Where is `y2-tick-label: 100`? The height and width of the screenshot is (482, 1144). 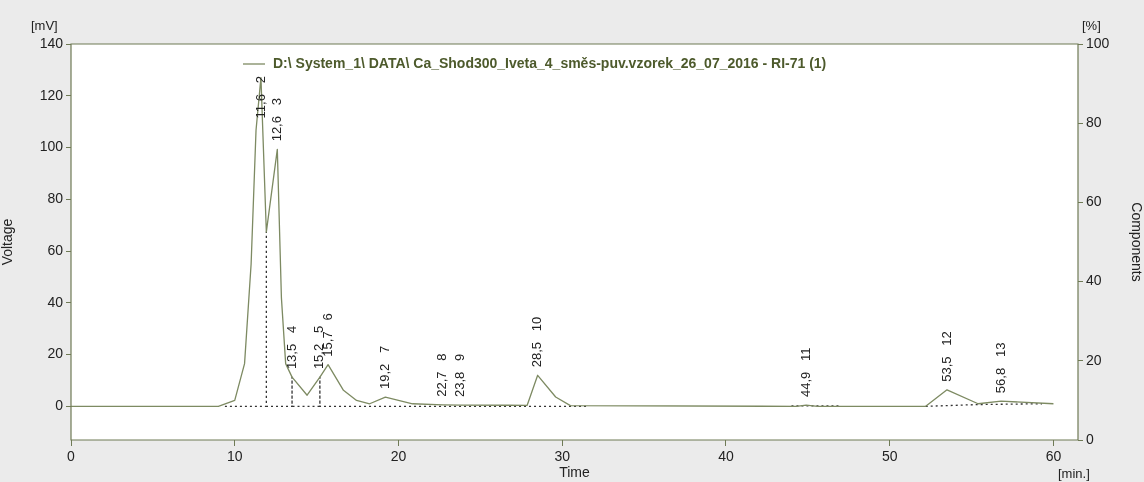 y2-tick-label: 100 is located at coordinates (1098, 42).